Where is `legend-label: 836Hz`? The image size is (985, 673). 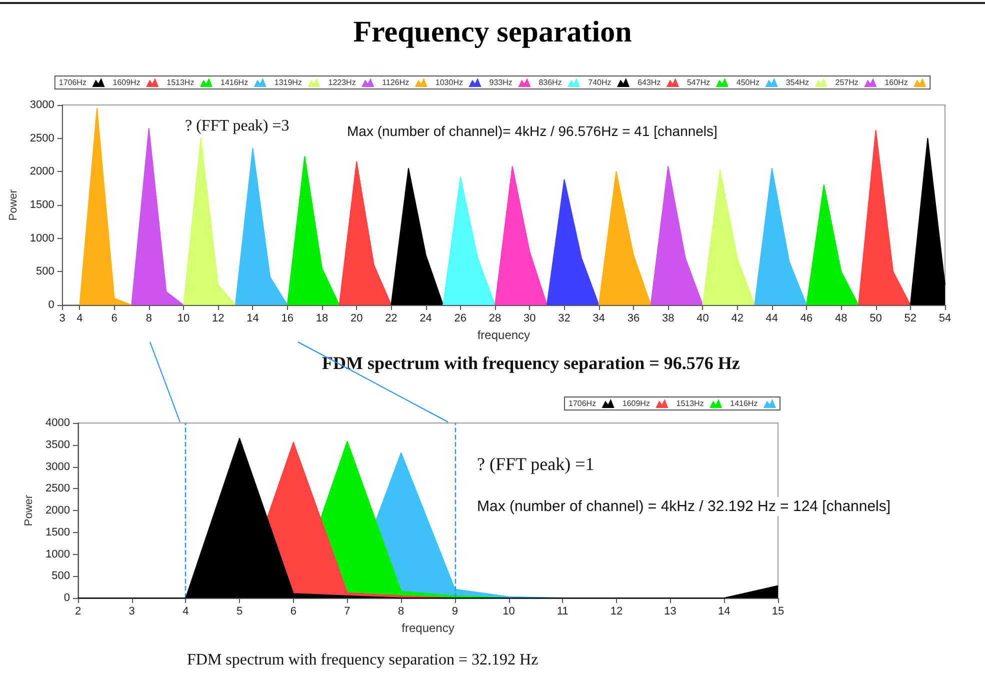
legend-label: 836Hz is located at coordinates (550, 82).